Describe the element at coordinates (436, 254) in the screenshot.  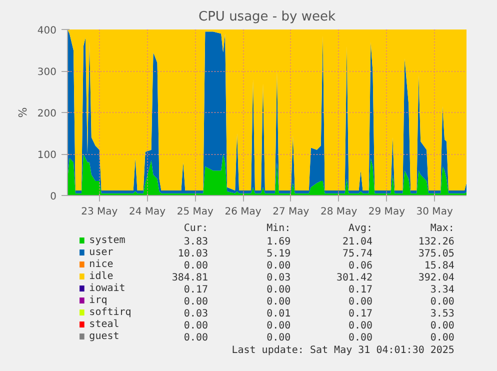
I see `text: 375.05` at that location.